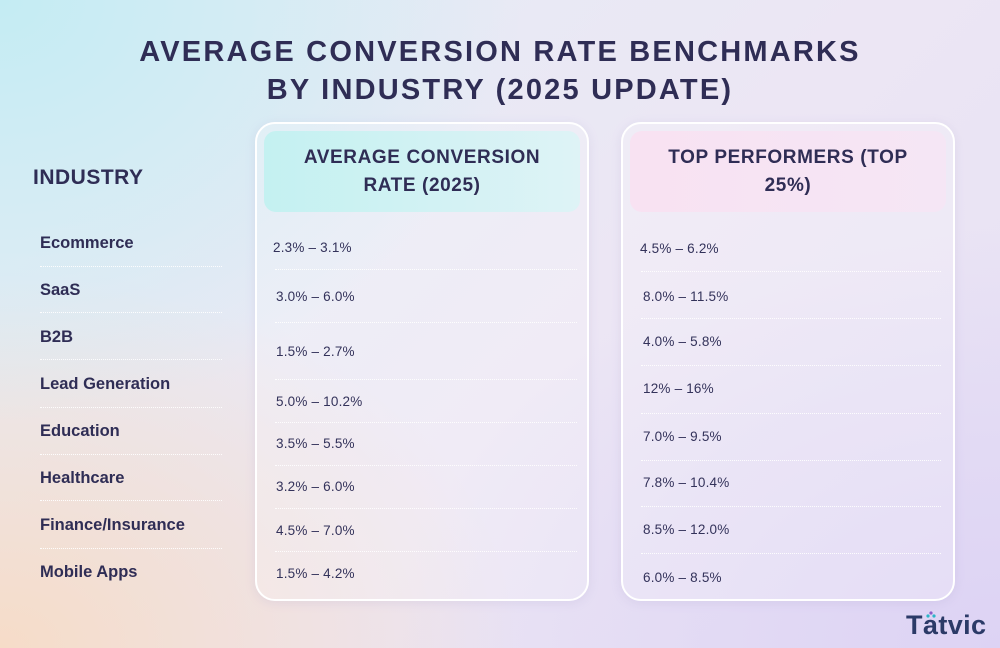 The width and height of the screenshot is (1000, 648). Describe the element at coordinates (930, 625) in the screenshot. I see `logo-letter-a: a` at that location.